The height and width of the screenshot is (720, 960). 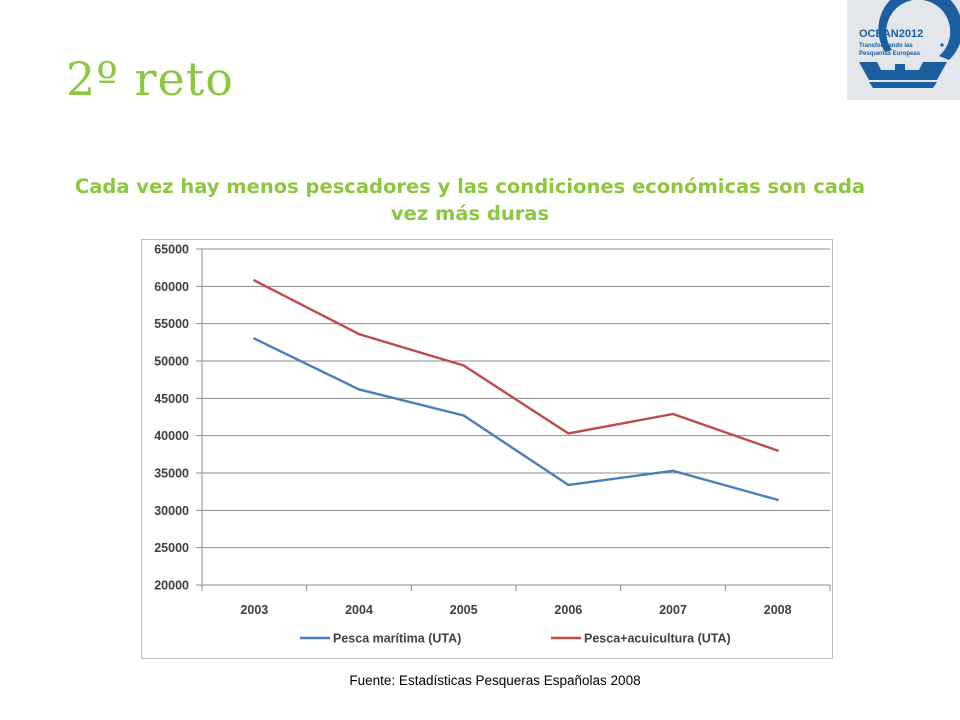 I want to click on x-tick-label: 2007, so click(x=673, y=610).